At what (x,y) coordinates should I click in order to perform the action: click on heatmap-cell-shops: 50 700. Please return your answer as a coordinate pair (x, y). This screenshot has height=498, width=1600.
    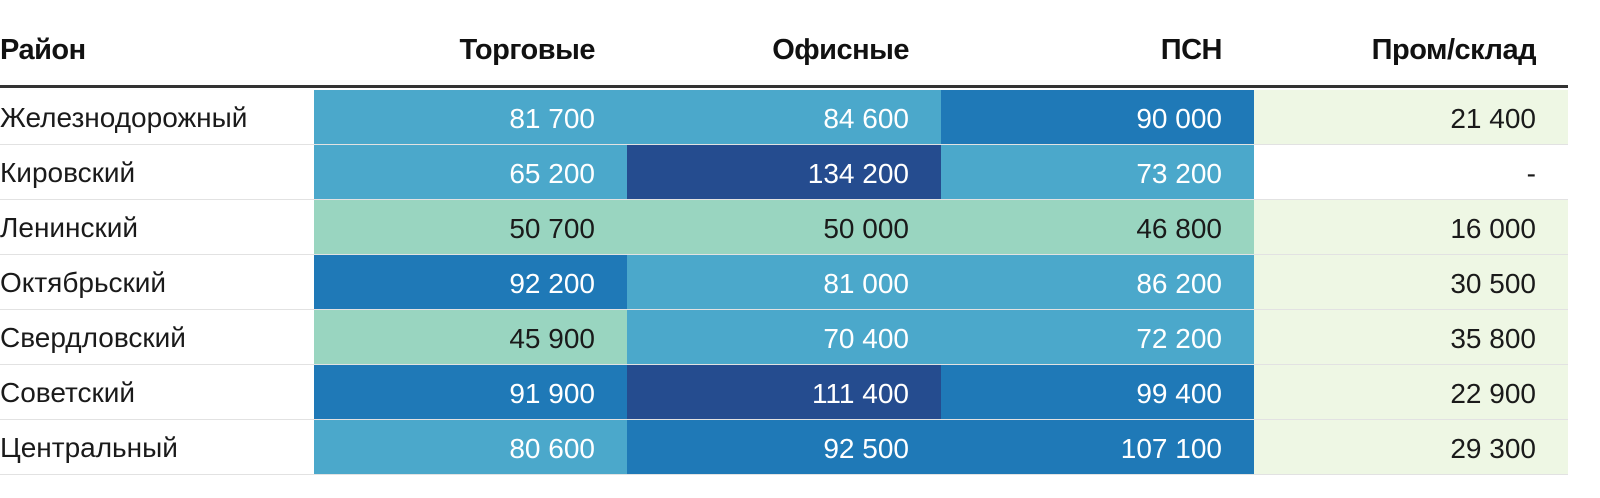
    Looking at the image, I should click on (470, 227).